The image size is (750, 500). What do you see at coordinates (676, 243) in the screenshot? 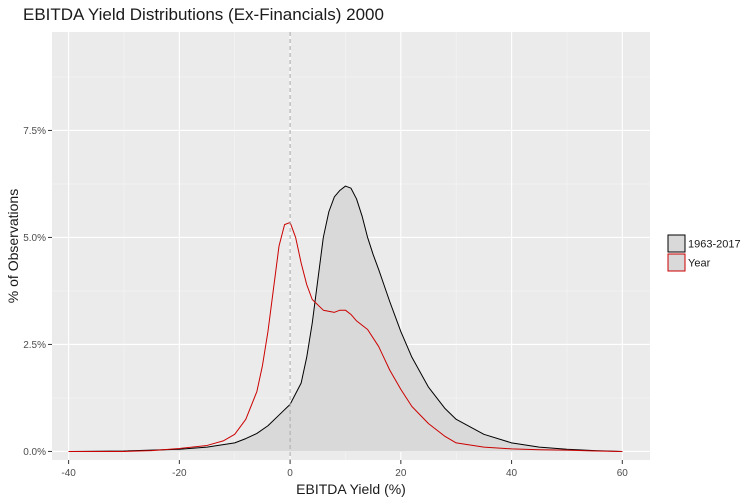
I see `legend-key-1963-2017` at bounding box center [676, 243].